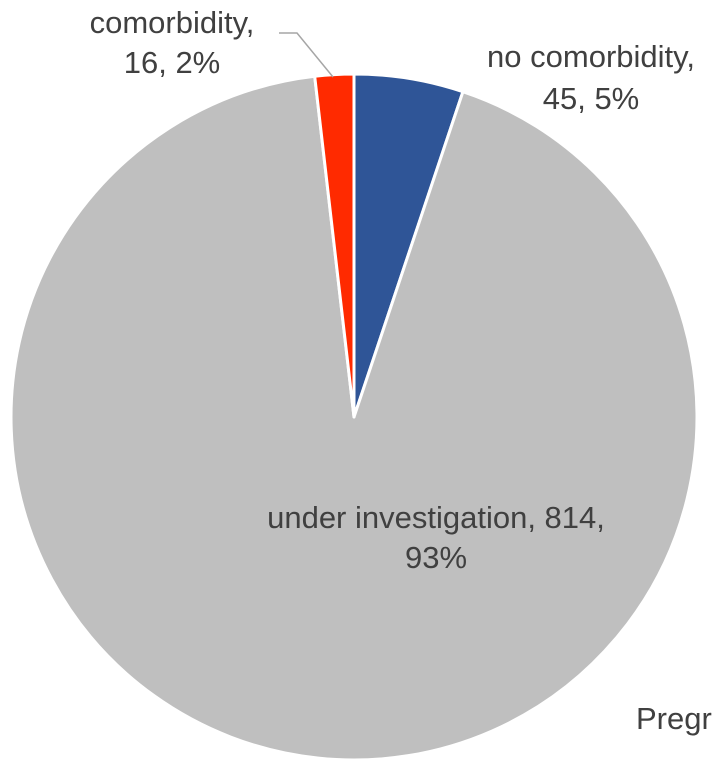  I want to click on label-no-comorbidity-line1: no comorbidity,, so click(591, 56).